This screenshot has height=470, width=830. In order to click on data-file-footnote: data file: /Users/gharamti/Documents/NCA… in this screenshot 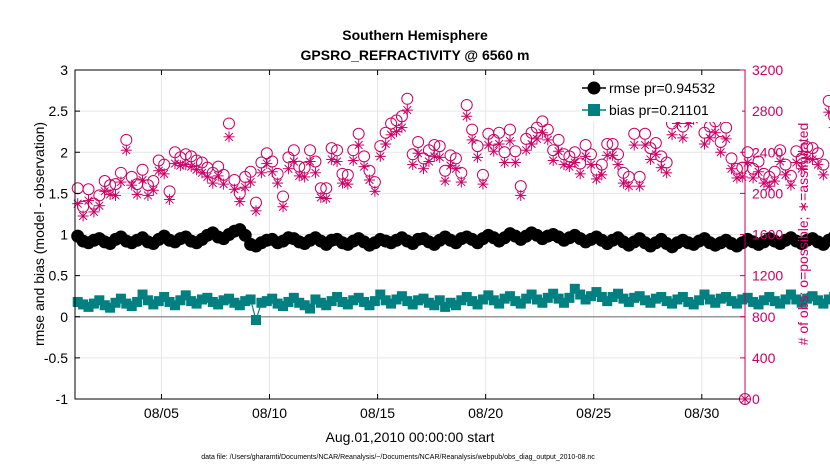, I will do `click(398, 457)`.